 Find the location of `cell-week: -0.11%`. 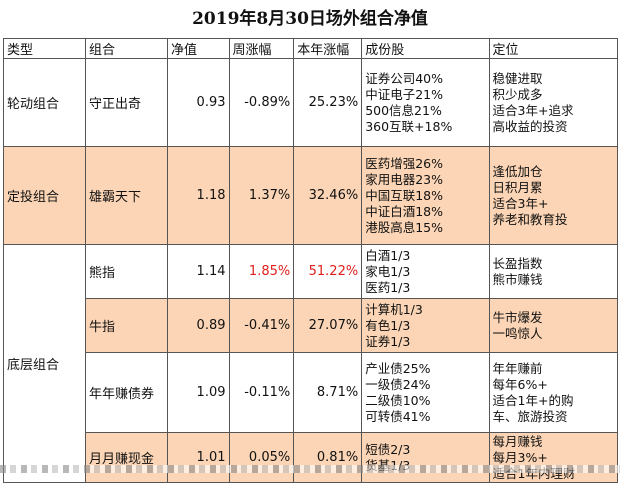

cell-week: -0.11% is located at coordinates (261, 392).